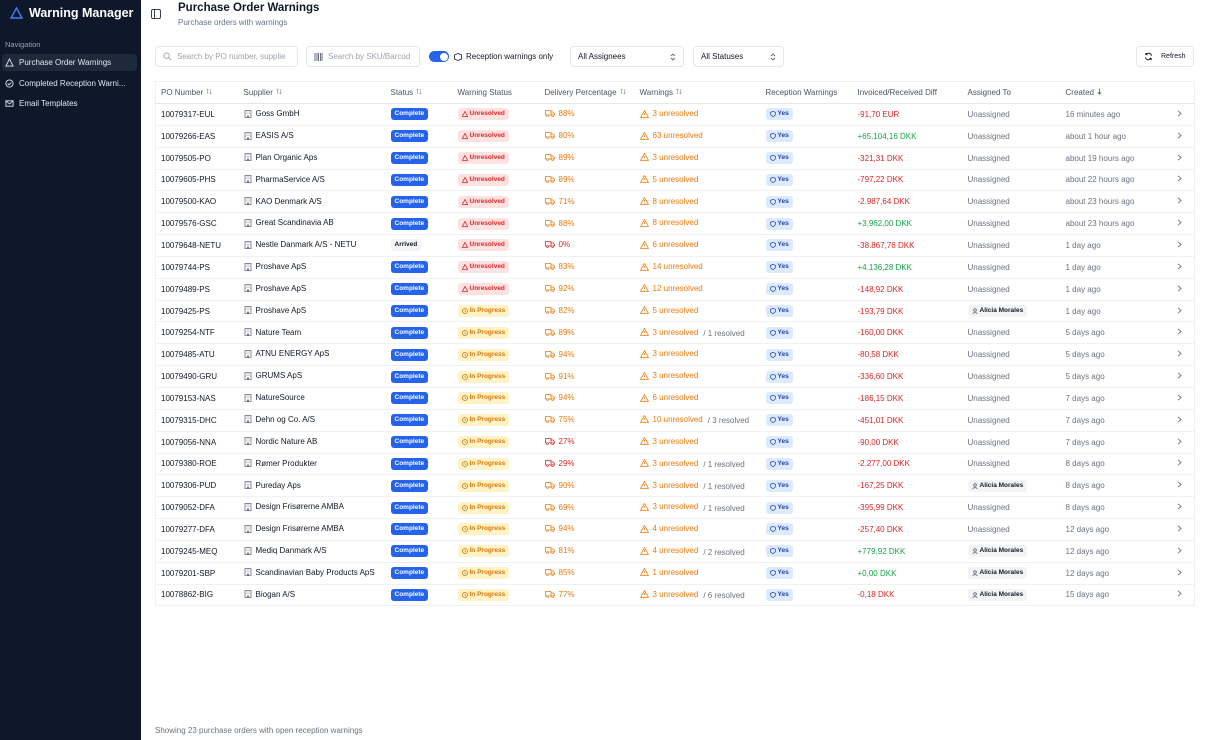 This screenshot has width=1207, height=740. I want to click on cell: 10079277-DFA, so click(197, 529).